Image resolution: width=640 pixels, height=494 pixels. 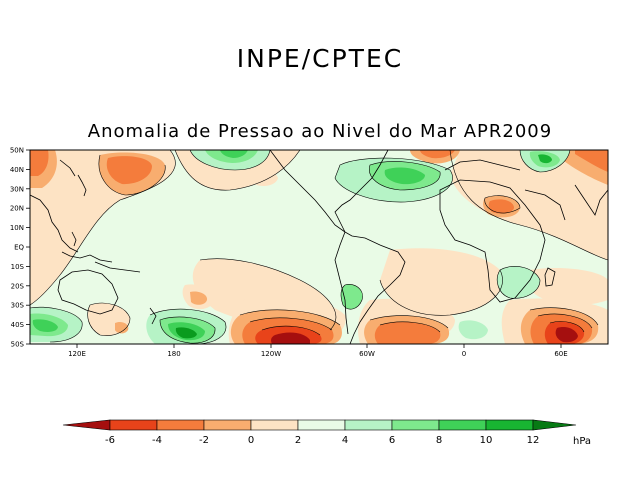 I want to click on lon-label: 0, so click(x=464, y=354).